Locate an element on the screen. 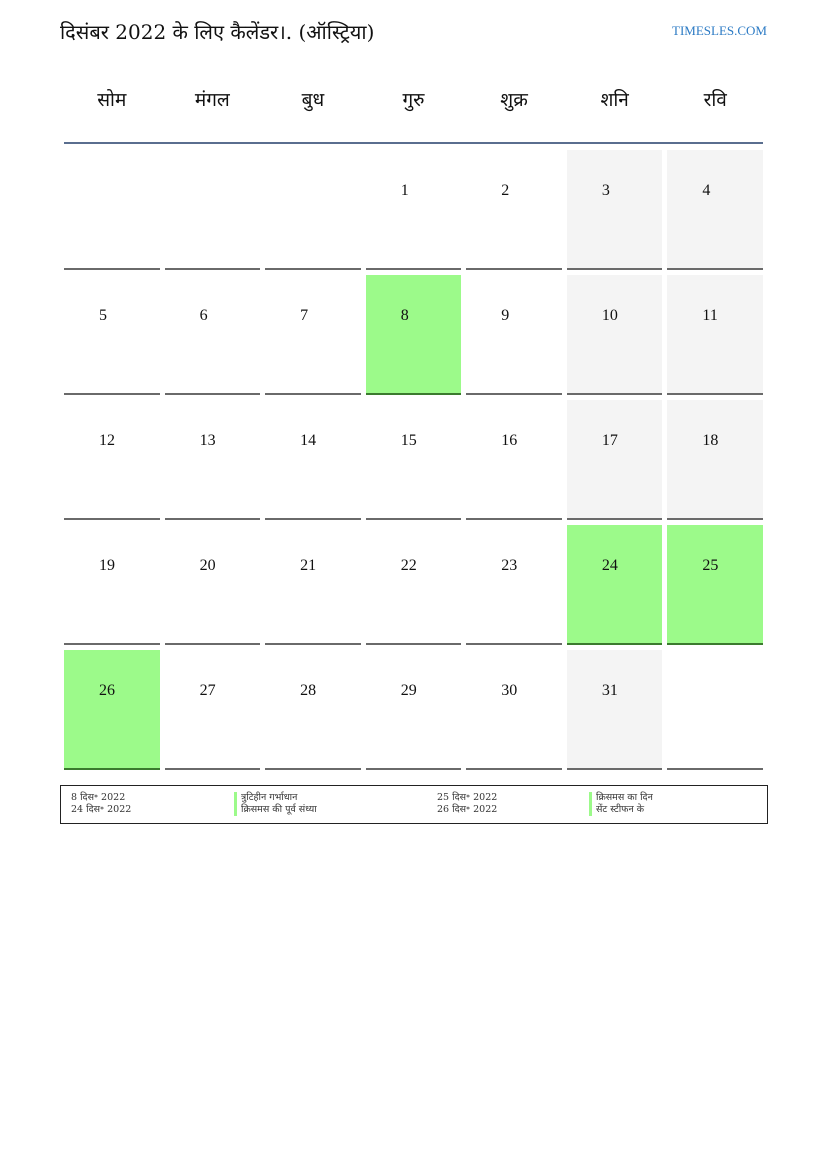 The width and height of the screenshot is (827, 1169). weekday-header: सोम मंगल बुध गुरु शुक्र शनि रवि is located at coordinates (413, 99).